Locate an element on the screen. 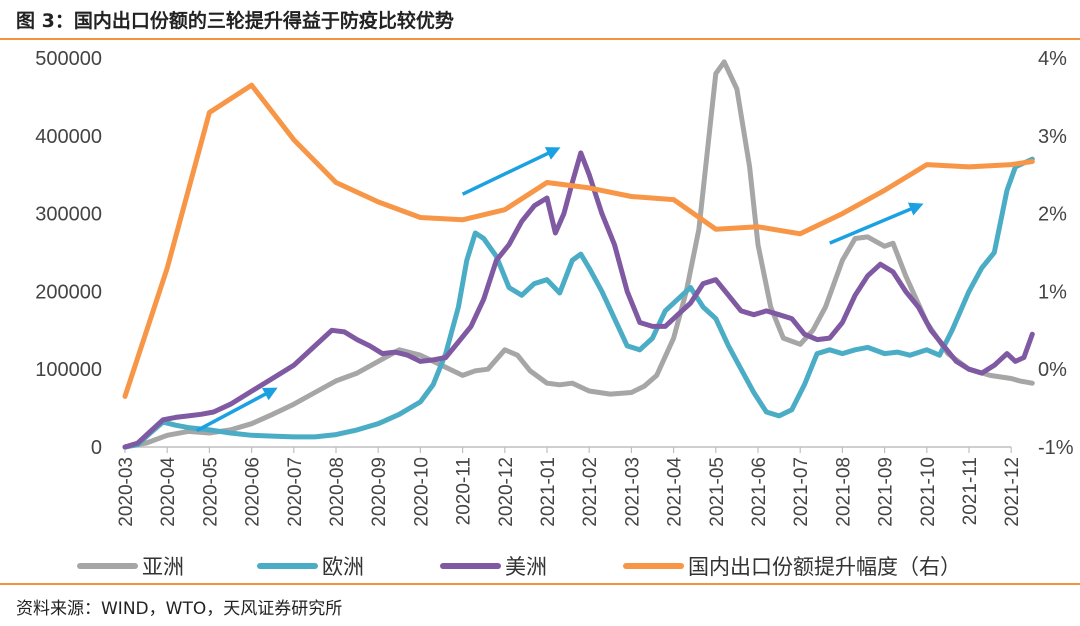  x-tick-label: 2020-06 is located at coordinates (253, 492).